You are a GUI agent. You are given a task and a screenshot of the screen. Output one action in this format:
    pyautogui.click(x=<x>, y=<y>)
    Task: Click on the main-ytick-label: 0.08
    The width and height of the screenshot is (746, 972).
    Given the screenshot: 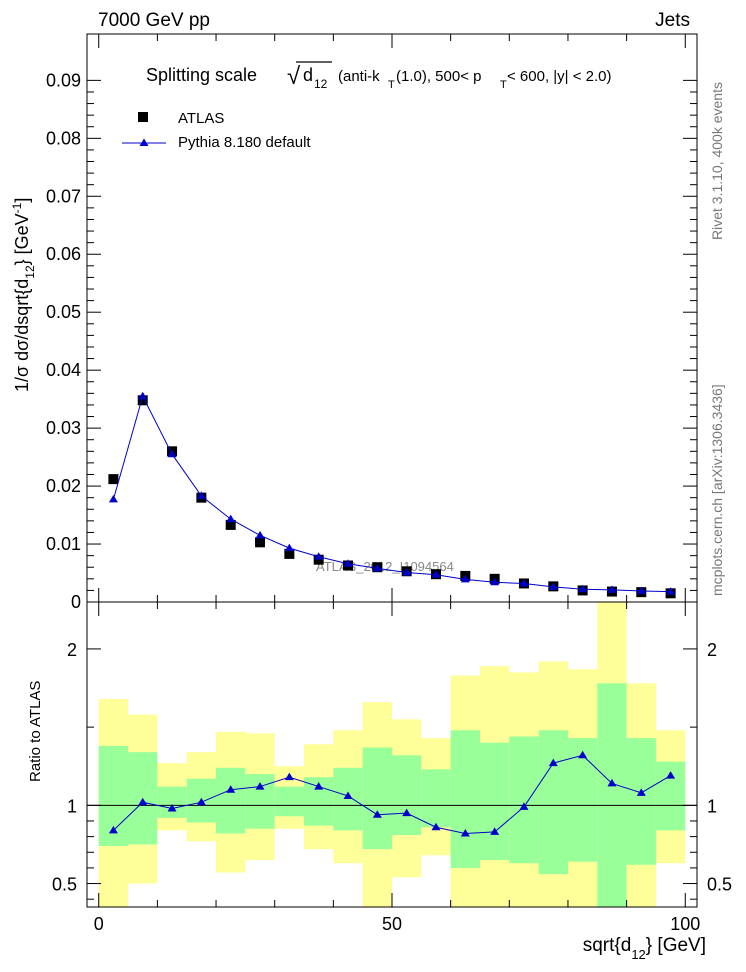 What is the action you would take?
    pyautogui.click(x=63, y=138)
    